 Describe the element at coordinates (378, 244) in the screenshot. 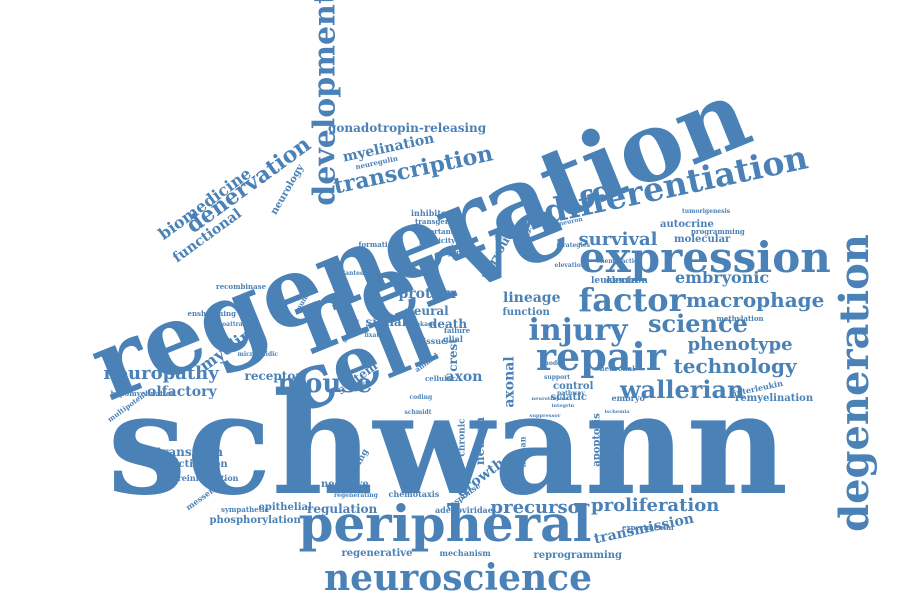

I see `word-formation: formation` at that location.